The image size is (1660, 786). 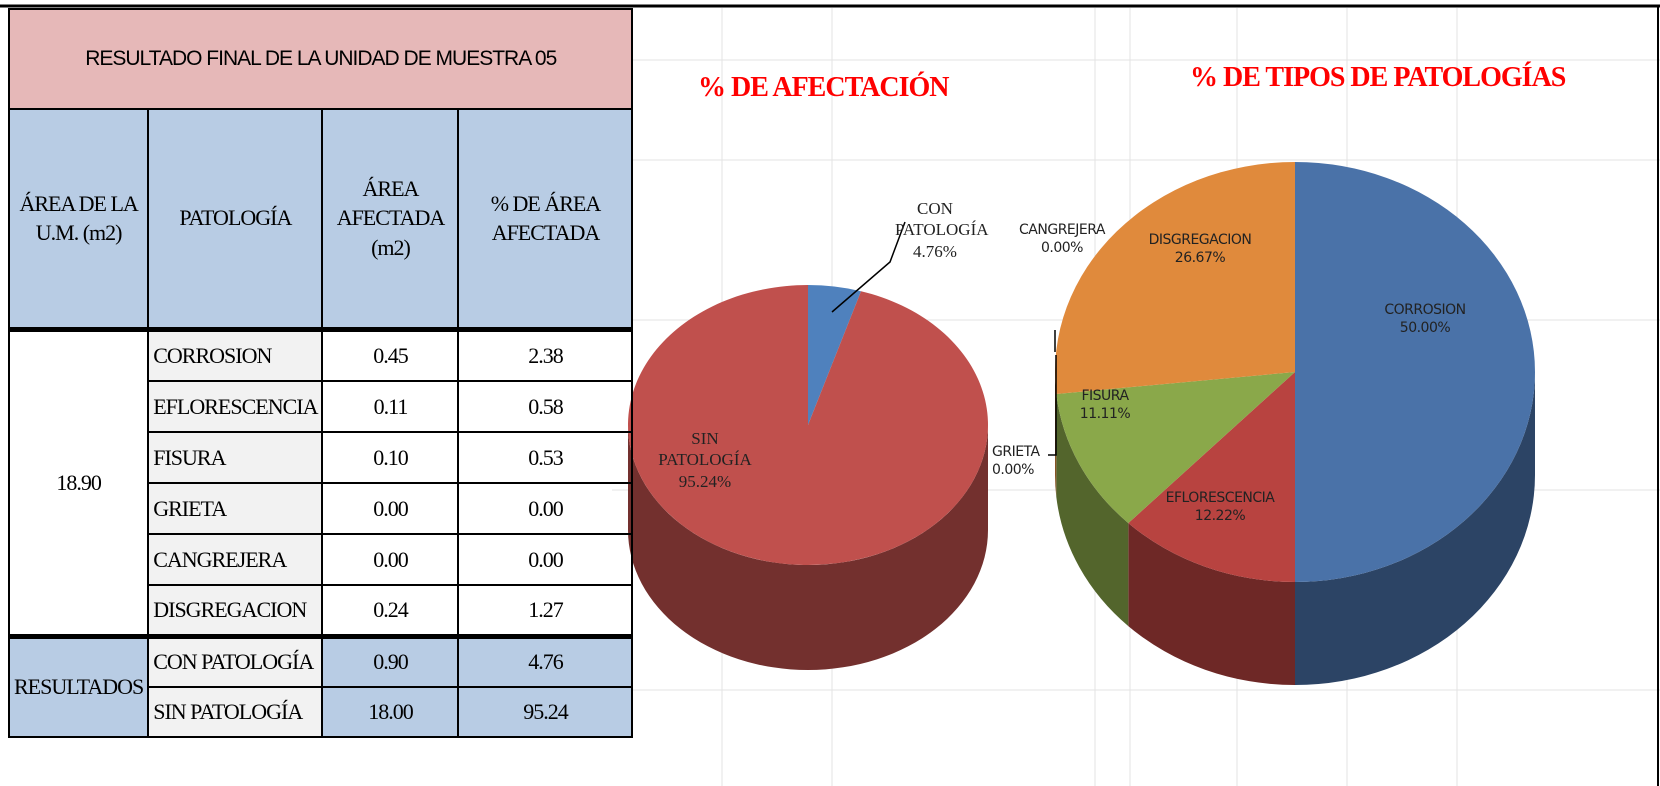 I want to click on slice-value: 26.67%, so click(x=1200, y=257).